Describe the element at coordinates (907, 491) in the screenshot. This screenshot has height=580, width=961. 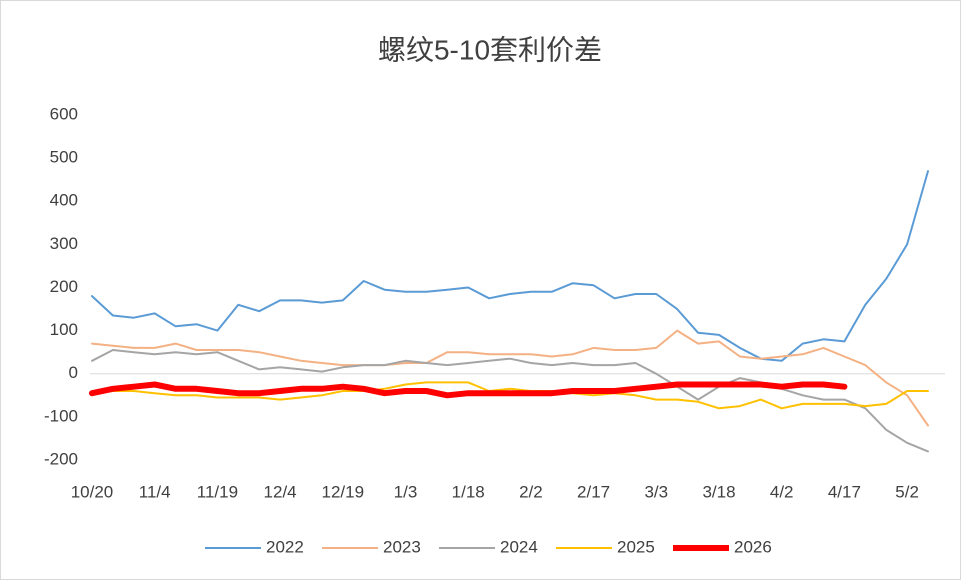
I see `x-tick-label: 5/2` at that location.